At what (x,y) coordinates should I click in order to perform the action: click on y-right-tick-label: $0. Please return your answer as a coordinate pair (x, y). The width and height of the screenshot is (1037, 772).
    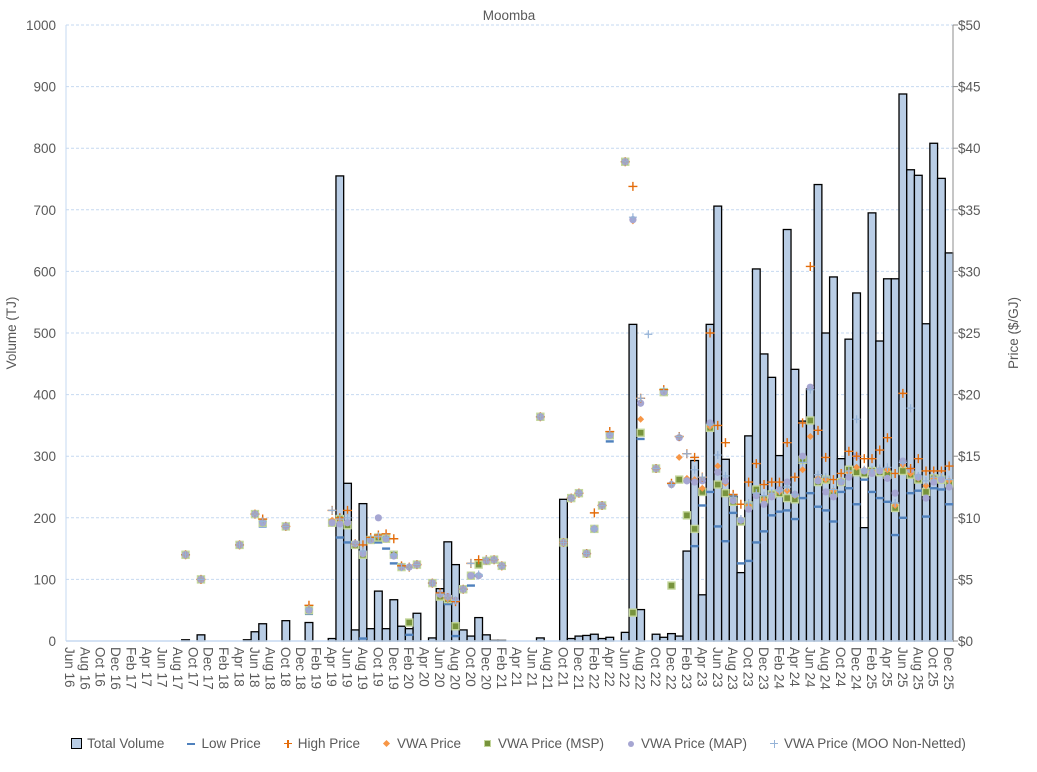
    Looking at the image, I should click on (965, 641).